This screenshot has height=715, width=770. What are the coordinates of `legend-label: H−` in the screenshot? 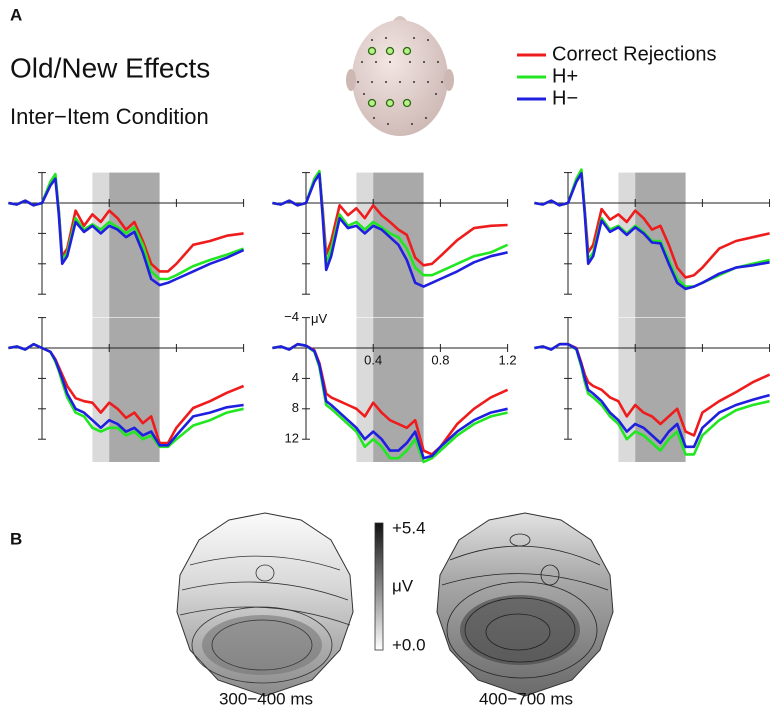 It's located at (565, 98).